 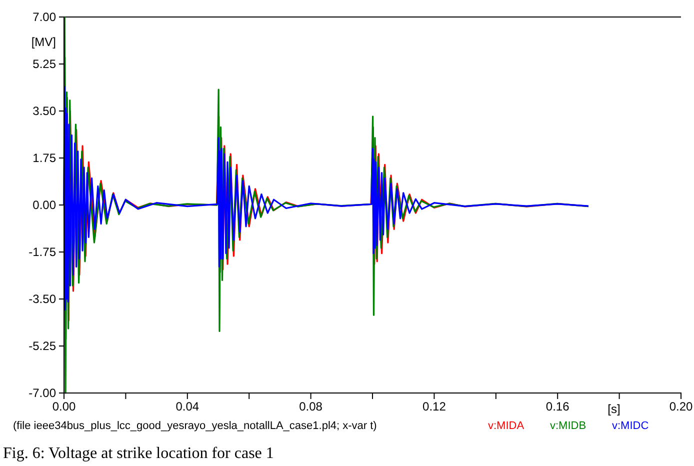 What do you see at coordinates (195, 426) in the screenshot?
I see `text: (file ieee34bus_plus_lcc_good_yesrayo_yesla_notallLA_case1.pl4; x-var t)` at bounding box center [195, 426].